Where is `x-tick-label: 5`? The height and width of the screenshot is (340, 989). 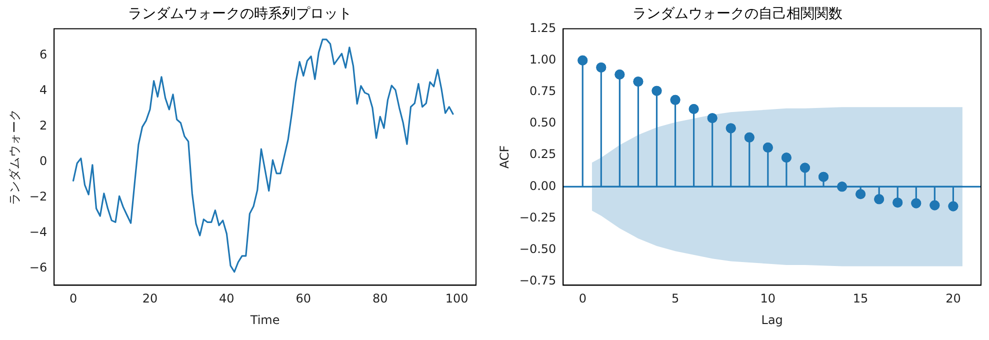
x-tick-label: 5 is located at coordinates (675, 299).